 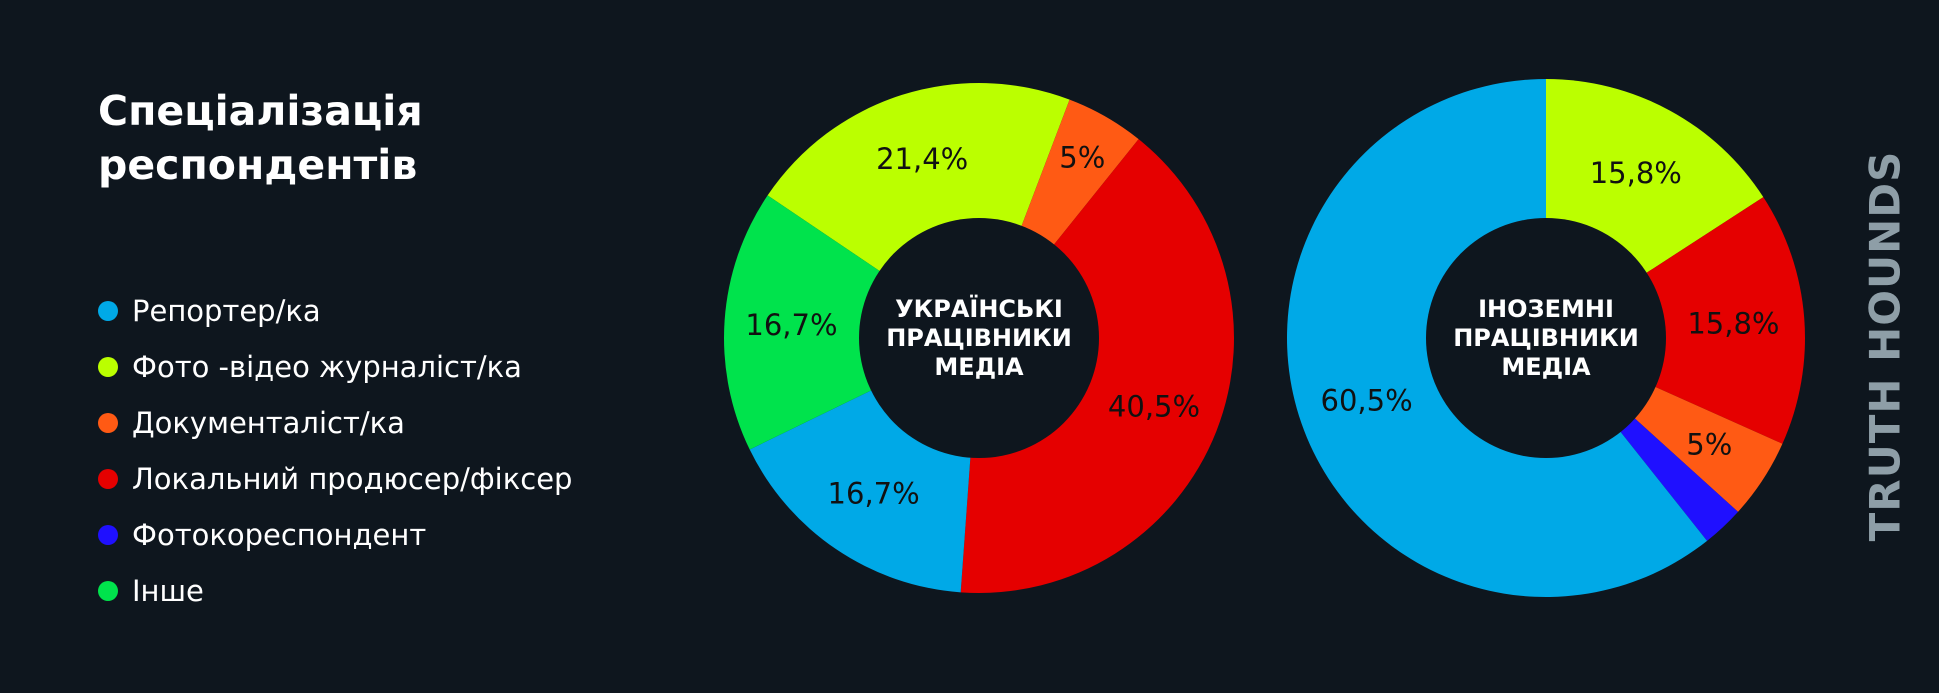 What do you see at coordinates (348, 138) in the screenshot?
I see `page-title: Спеціалізація респондентів` at bounding box center [348, 138].